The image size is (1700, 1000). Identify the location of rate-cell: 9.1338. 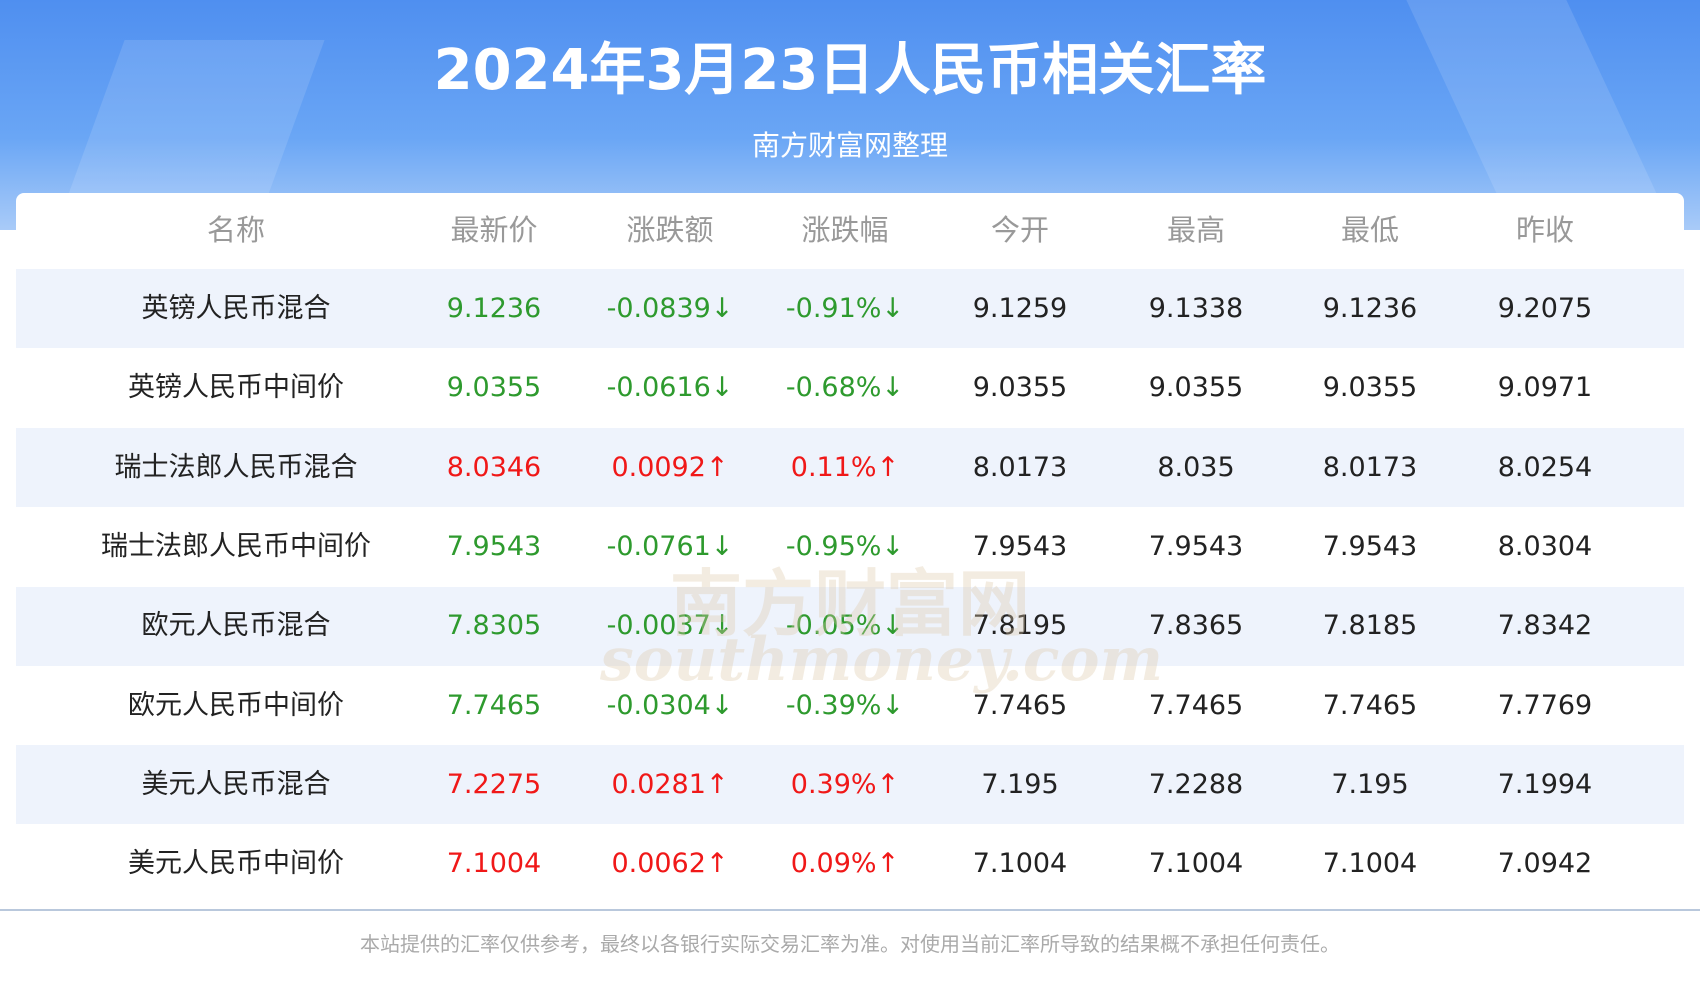
(1196, 308).